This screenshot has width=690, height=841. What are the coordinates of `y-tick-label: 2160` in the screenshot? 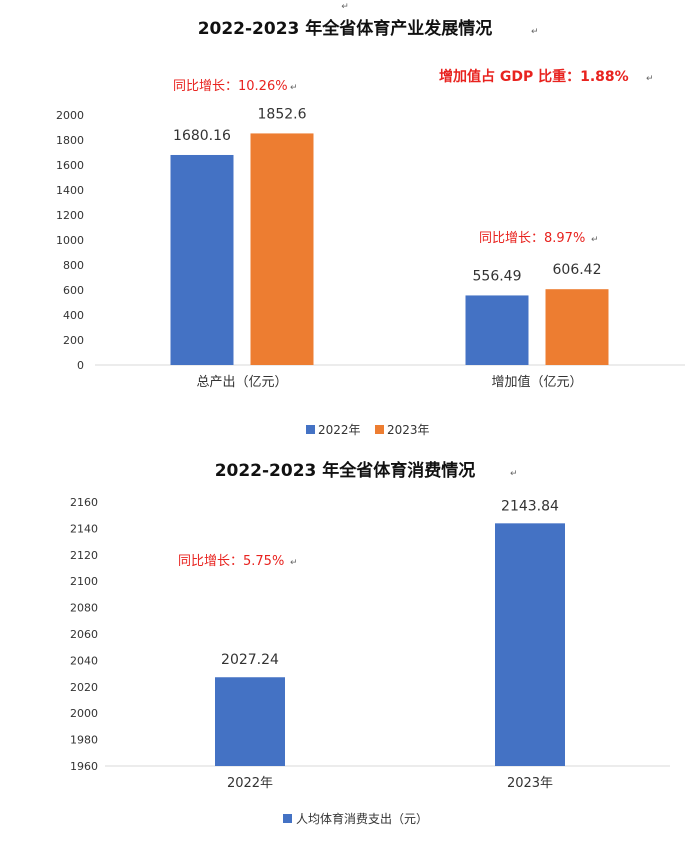 It's located at (84, 502).